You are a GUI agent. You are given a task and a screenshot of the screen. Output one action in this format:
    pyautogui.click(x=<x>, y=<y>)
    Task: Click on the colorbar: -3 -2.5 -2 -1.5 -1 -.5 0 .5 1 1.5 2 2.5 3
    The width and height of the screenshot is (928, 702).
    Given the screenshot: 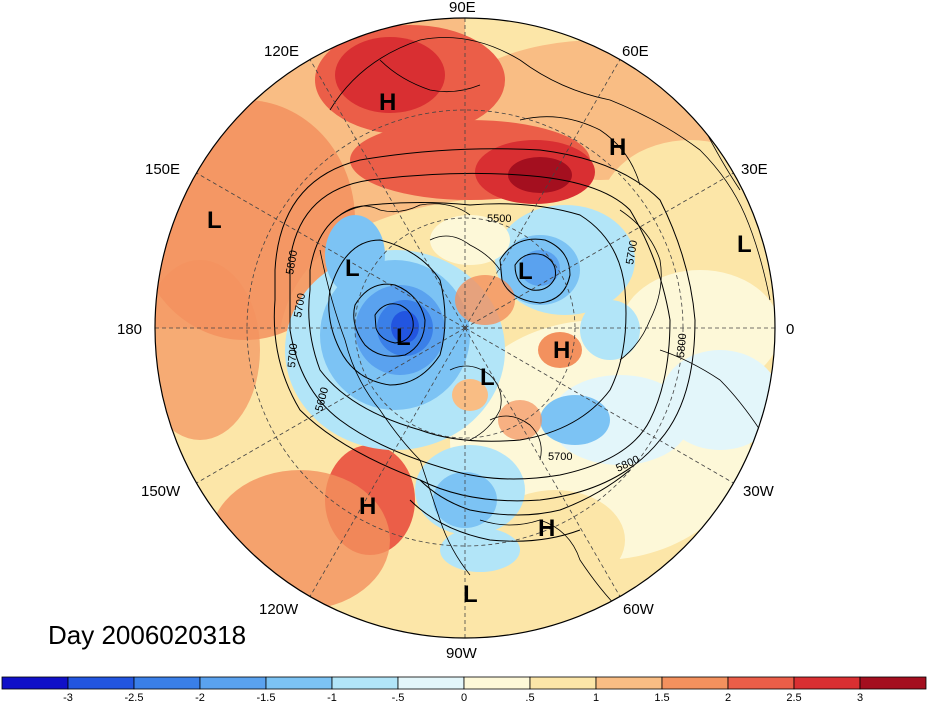 What is the action you would take?
    pyautogui.click(x=464, y=689)
    